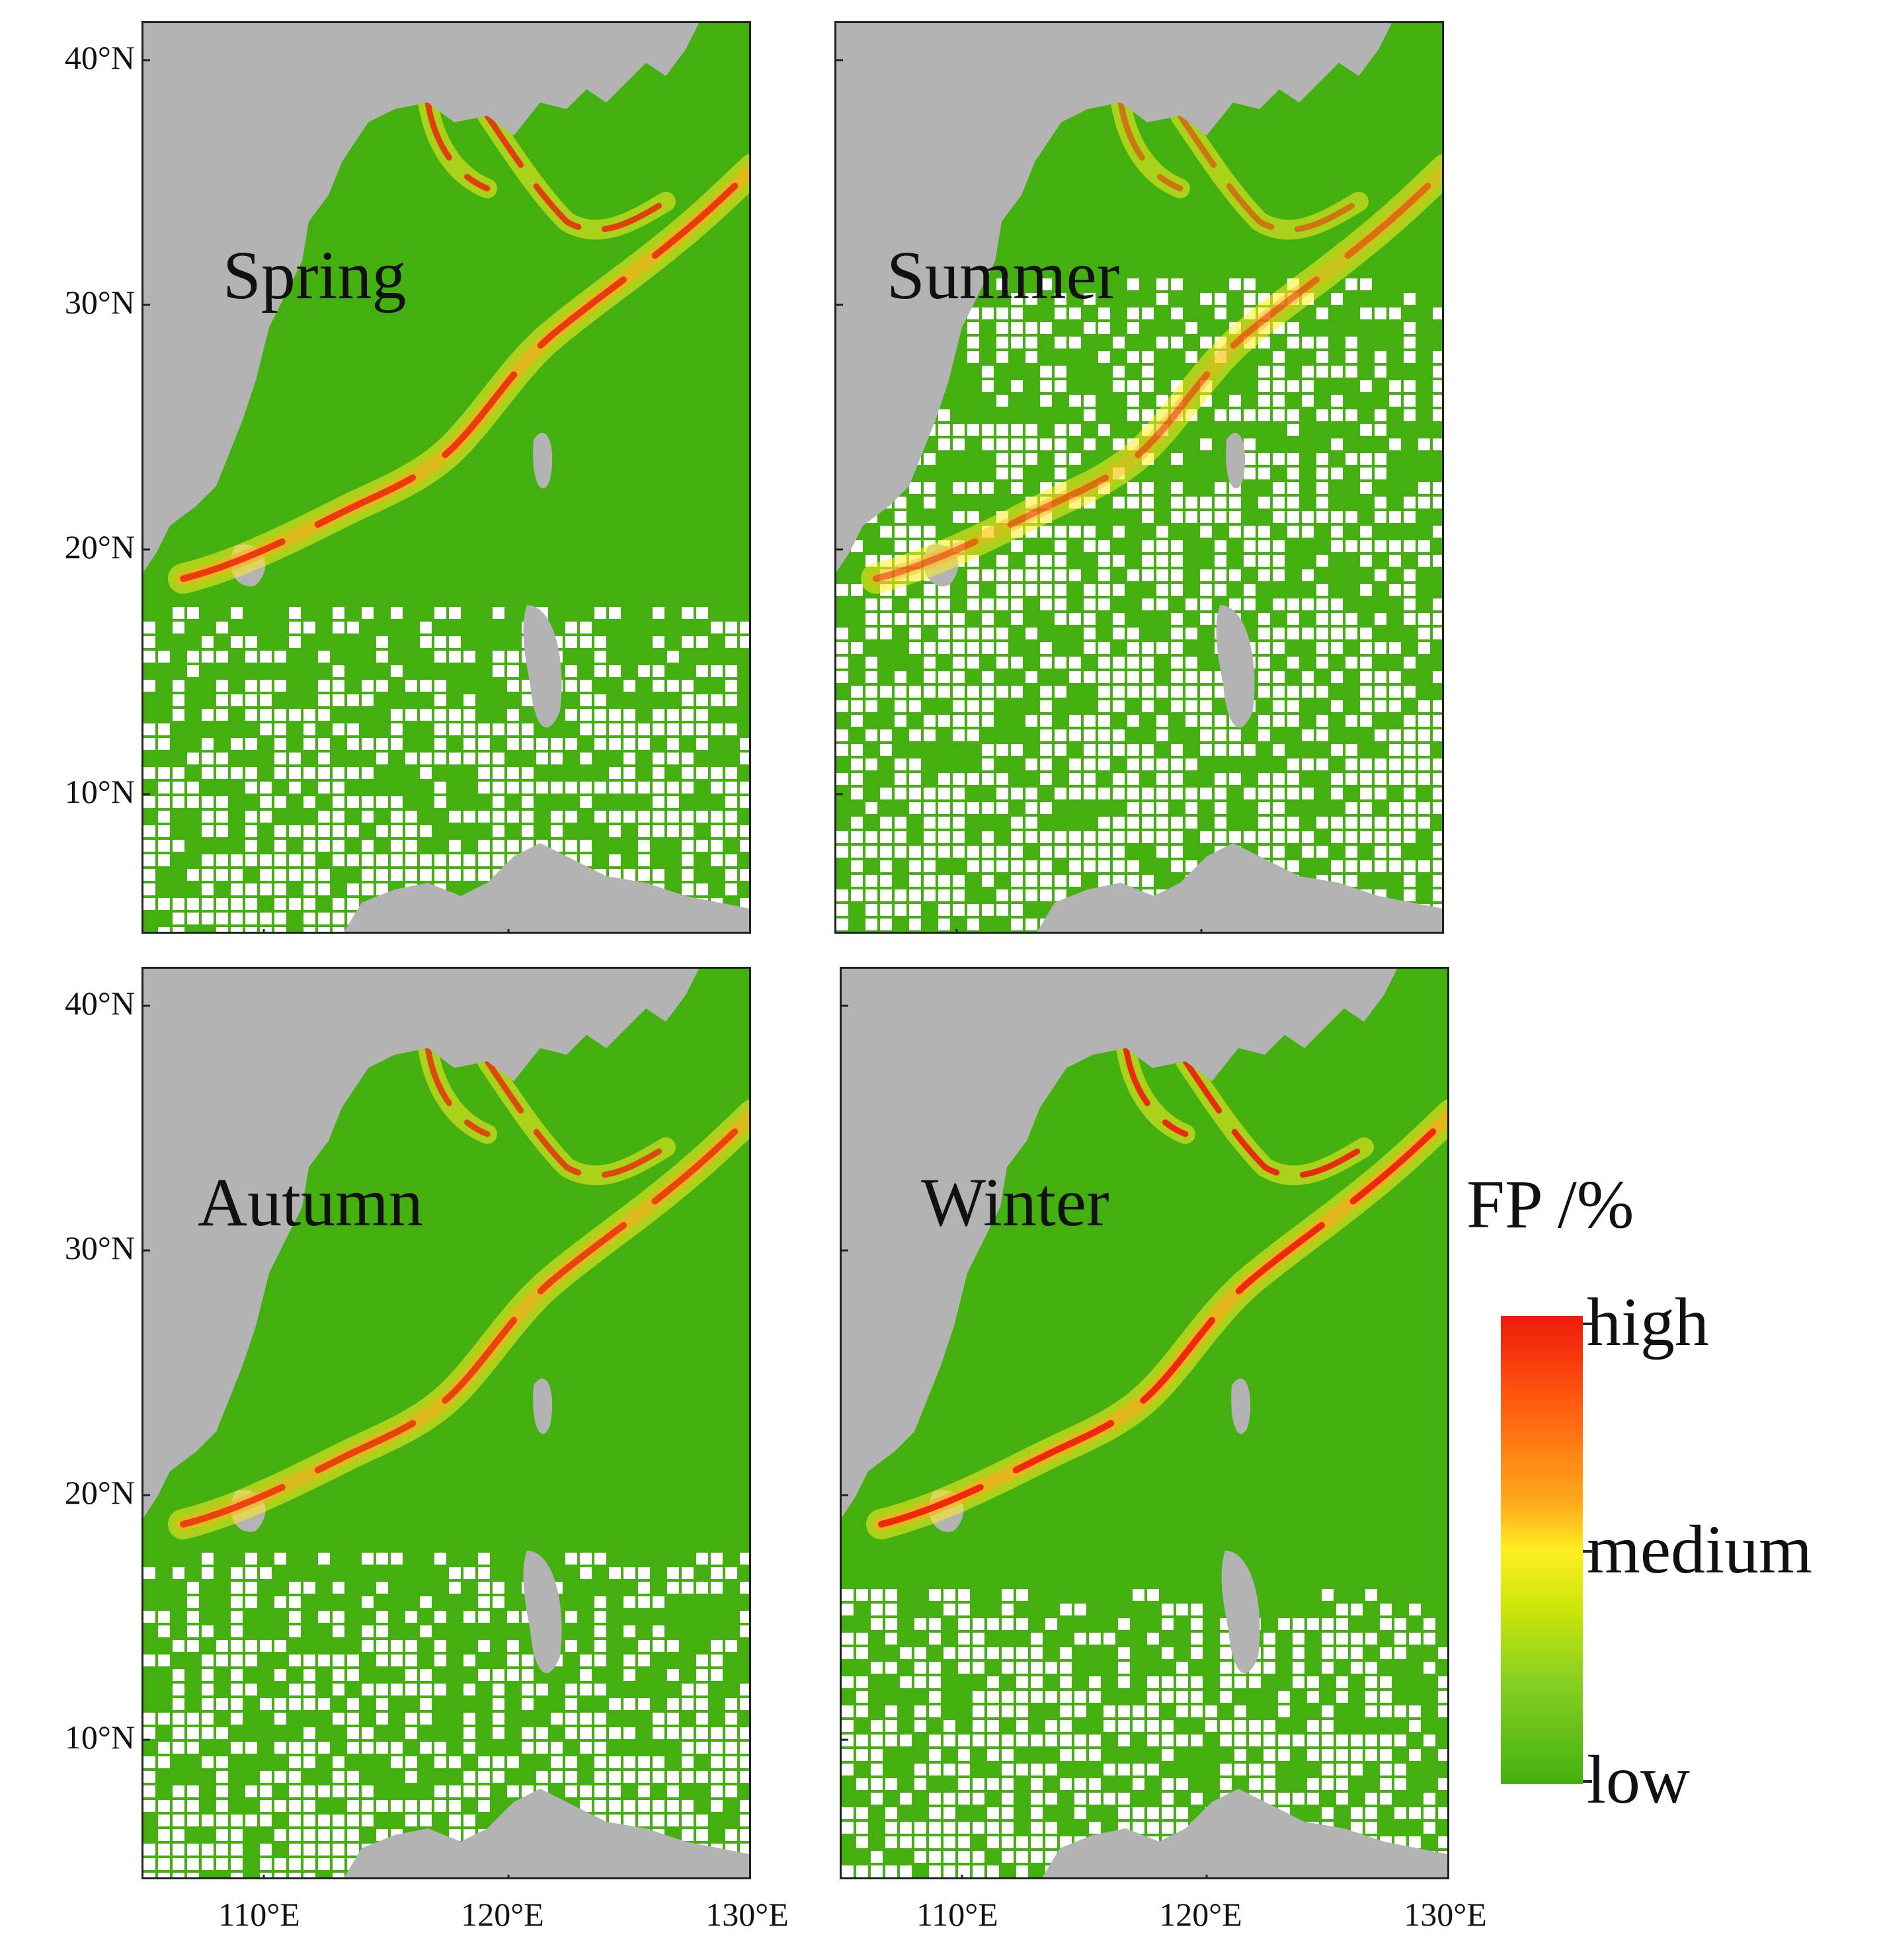 The image size is (1883, 1960). Describe the element at coordinates (1648, 1322) in the screenshot. I see `legend-label-high: high` at that location.